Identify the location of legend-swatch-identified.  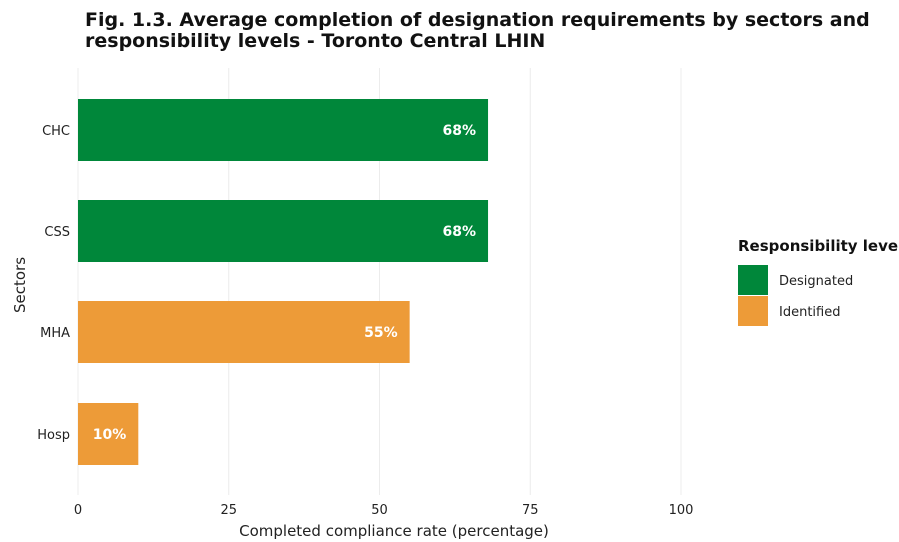
(753, 311).